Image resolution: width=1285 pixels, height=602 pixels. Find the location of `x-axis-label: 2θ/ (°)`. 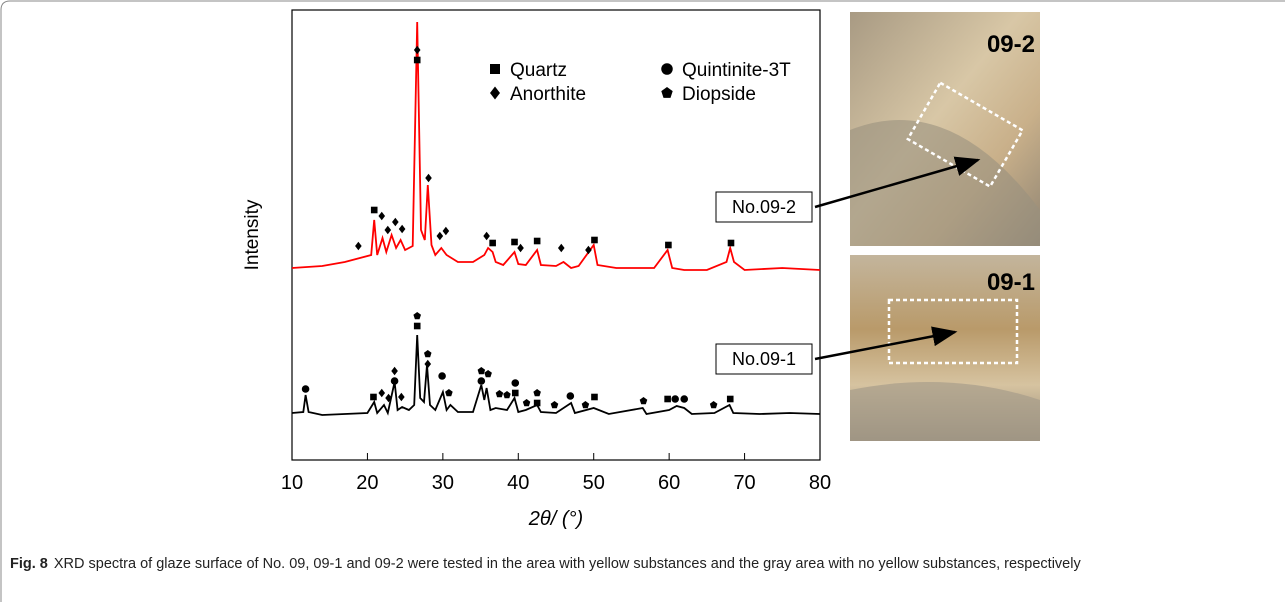

x-axis-label: 2θ/ (°) is located at coordinates (555, 519).